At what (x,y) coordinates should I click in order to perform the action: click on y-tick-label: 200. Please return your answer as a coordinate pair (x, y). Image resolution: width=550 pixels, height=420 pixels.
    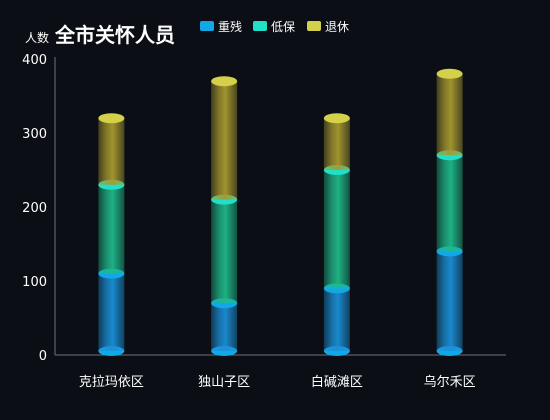
    Looking at the image, I should click on (34, 208).